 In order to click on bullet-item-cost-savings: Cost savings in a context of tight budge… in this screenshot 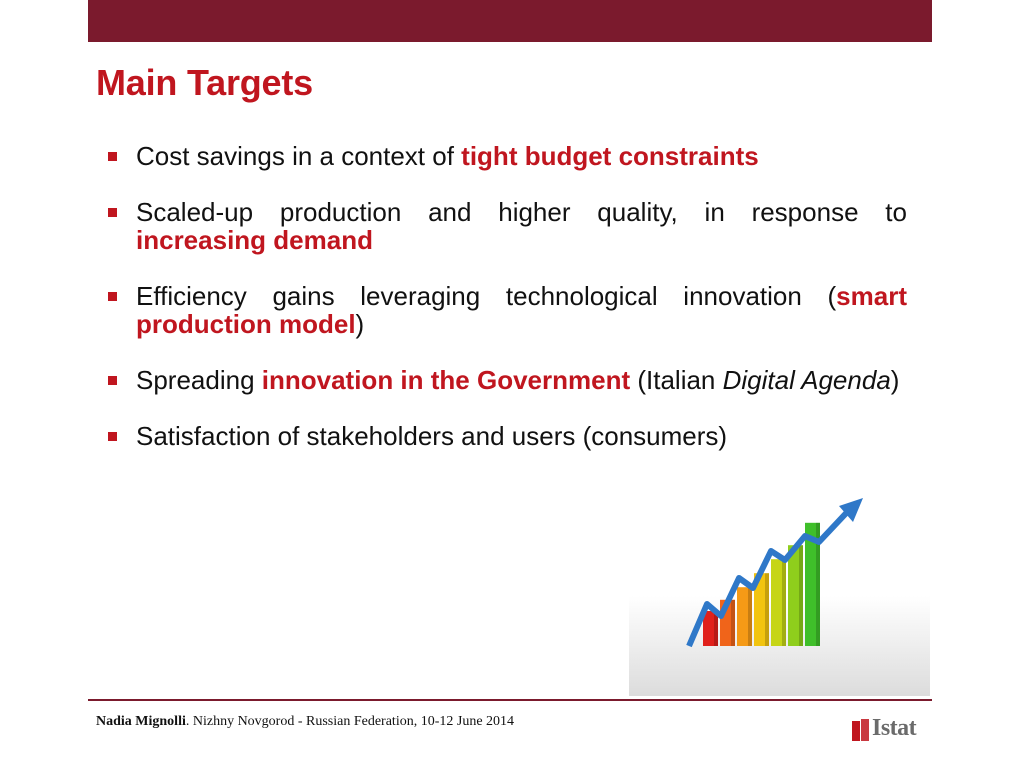, I will do `click(507, 156)`.